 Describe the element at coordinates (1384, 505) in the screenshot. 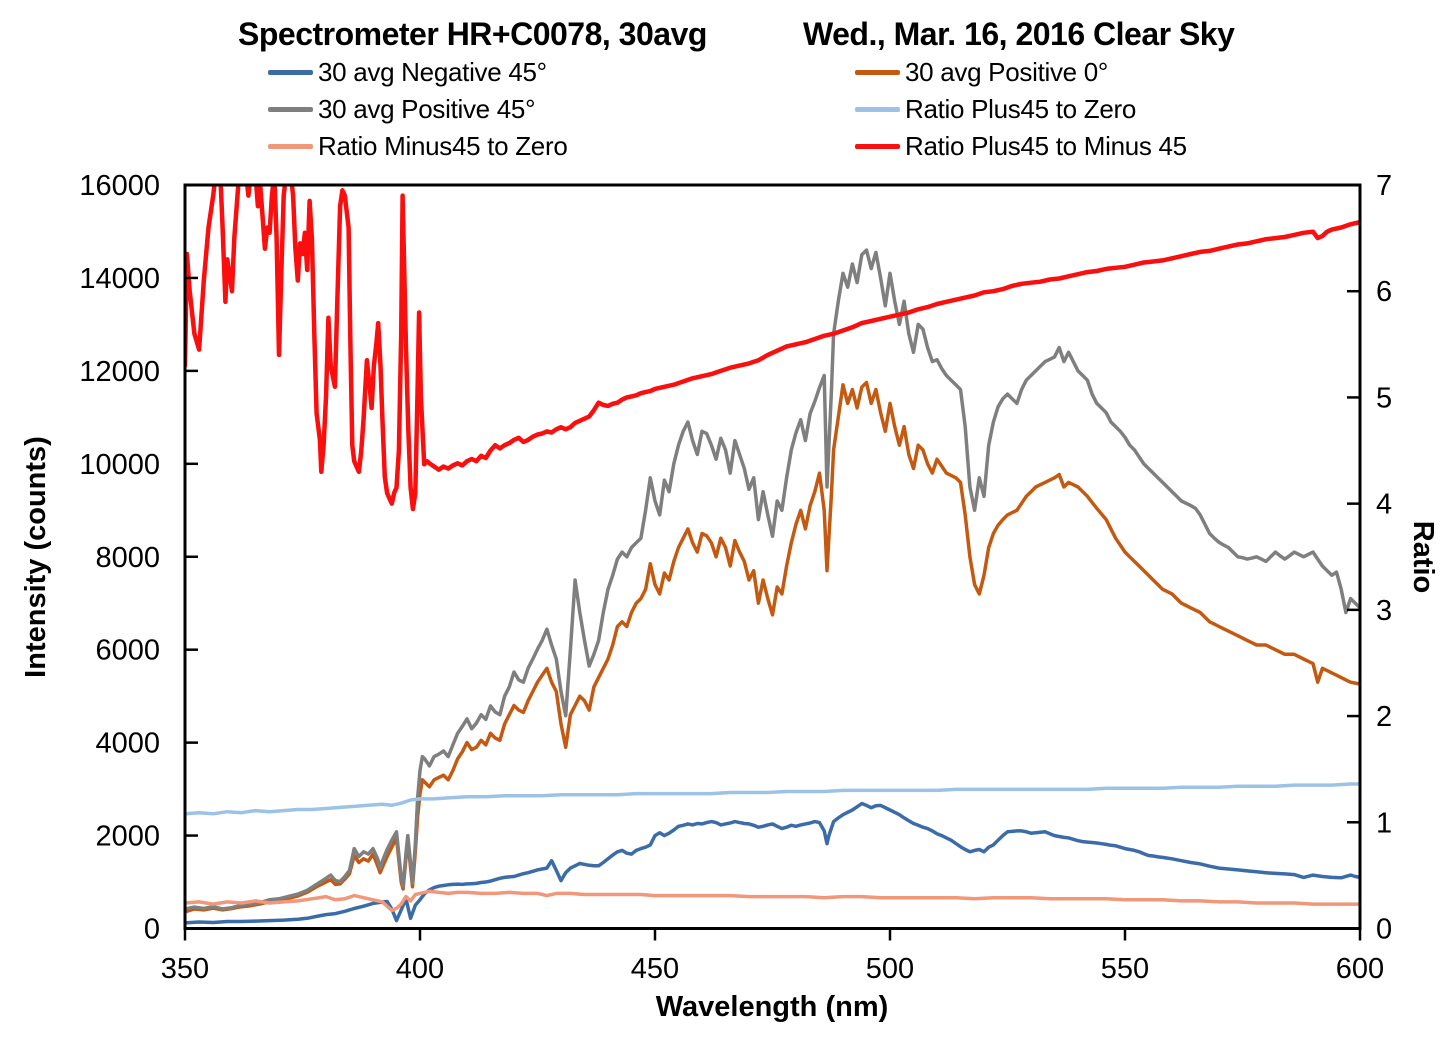

I see `y-right-tick-label: 4` at that location.